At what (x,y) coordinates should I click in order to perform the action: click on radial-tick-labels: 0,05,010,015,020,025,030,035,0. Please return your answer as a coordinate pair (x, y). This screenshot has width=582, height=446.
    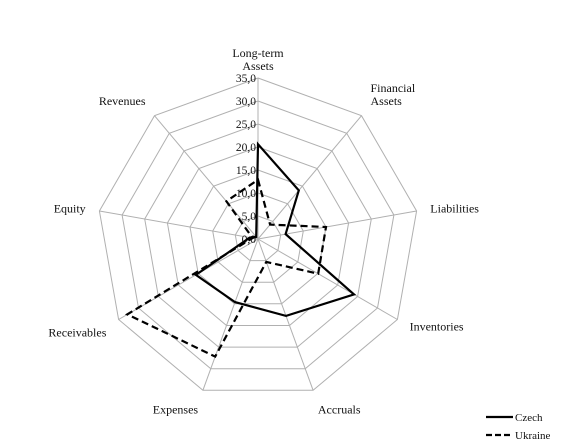
    Looking at the image, I should click on (246, 159).